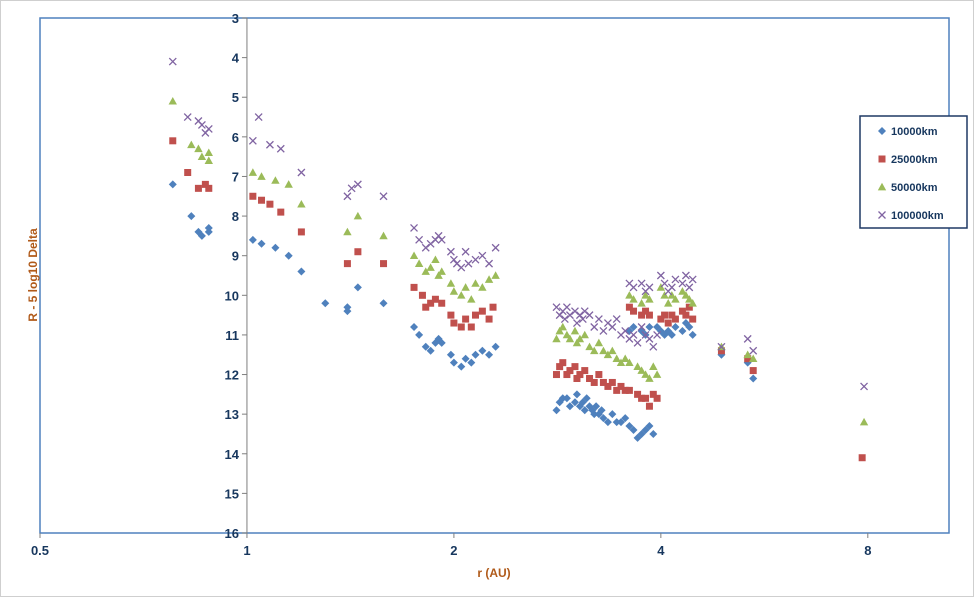  What do you see at coordinates (231, 454) in the screenshot?
I see `y-tick-label: 14` at bounding box center [231, 454].